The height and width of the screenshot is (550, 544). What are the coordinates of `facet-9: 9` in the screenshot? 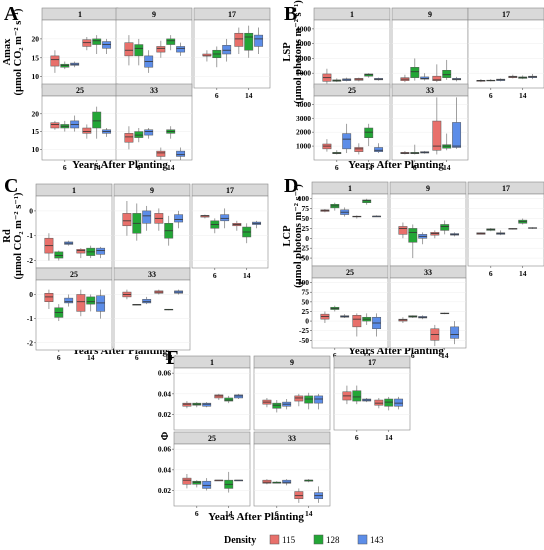 It's located at (154, 48).